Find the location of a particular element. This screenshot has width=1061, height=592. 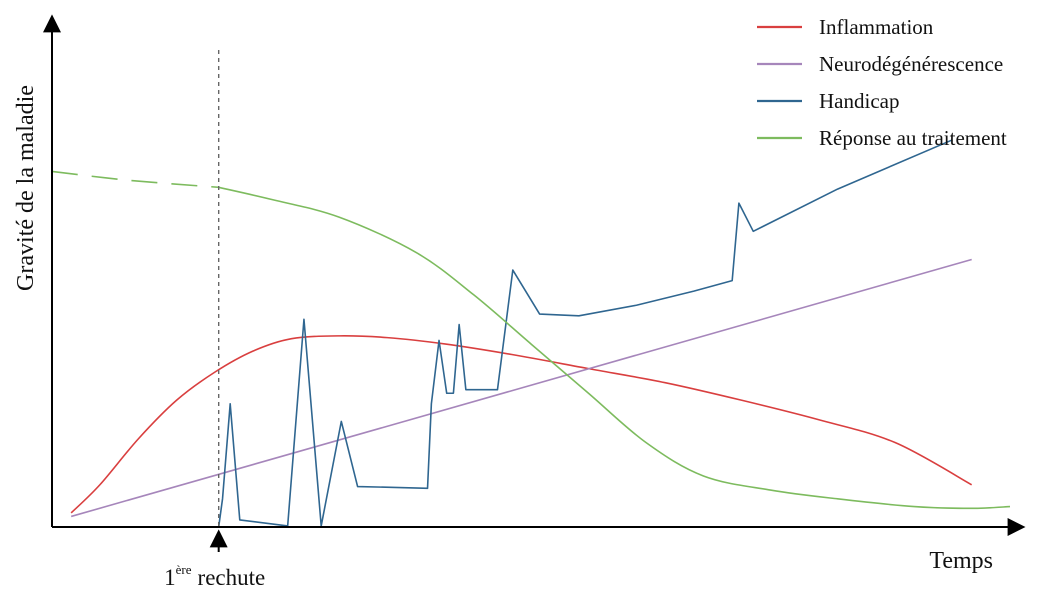

first-relapse-number: 1 is located at coordinates (170, 577).